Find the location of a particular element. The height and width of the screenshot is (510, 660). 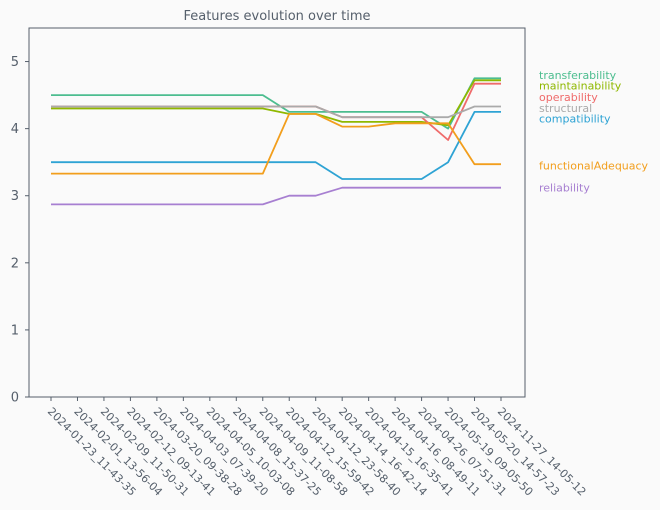

legend-label-compatibility: compatibility is located at coordinates (575, 119).